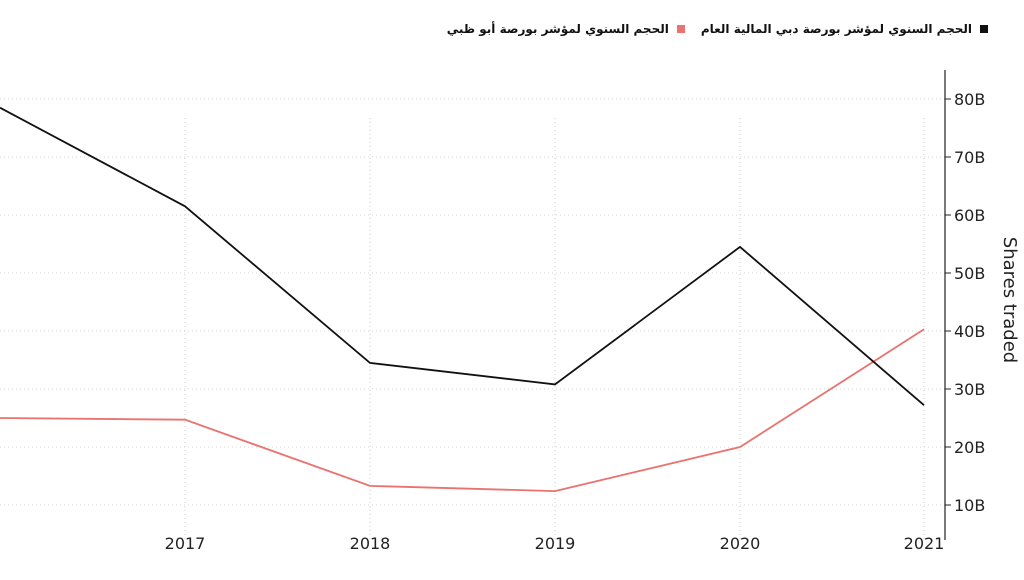 Image resolution: width=1024 pixels, height=580 pixels. I want to click on y-axis-title: Shares traded, so click(1009, 300).